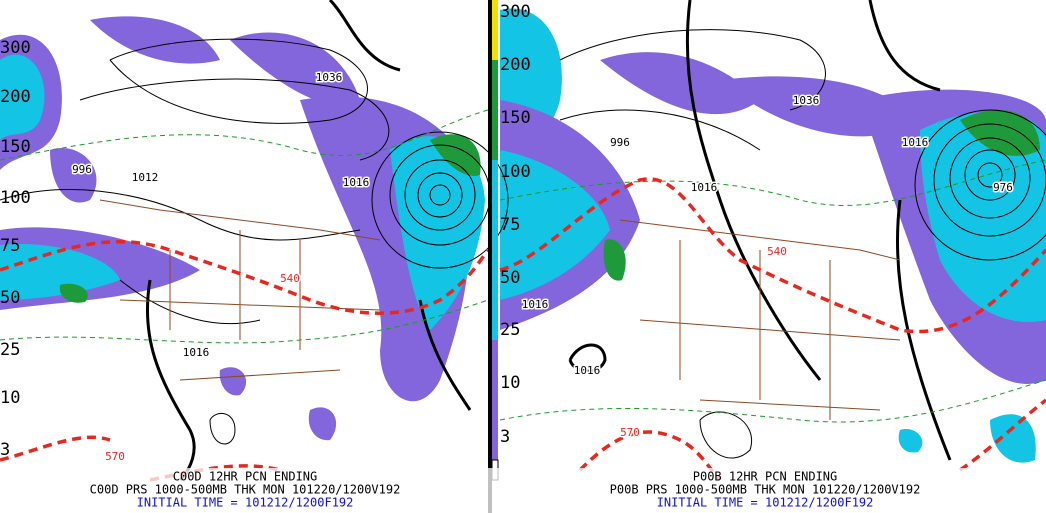  What do you see at coordinates (245, 477) in the screenshot?
I see `footer-line: C00D 12HR PCN ENDING` at bounding box center [245, 477].